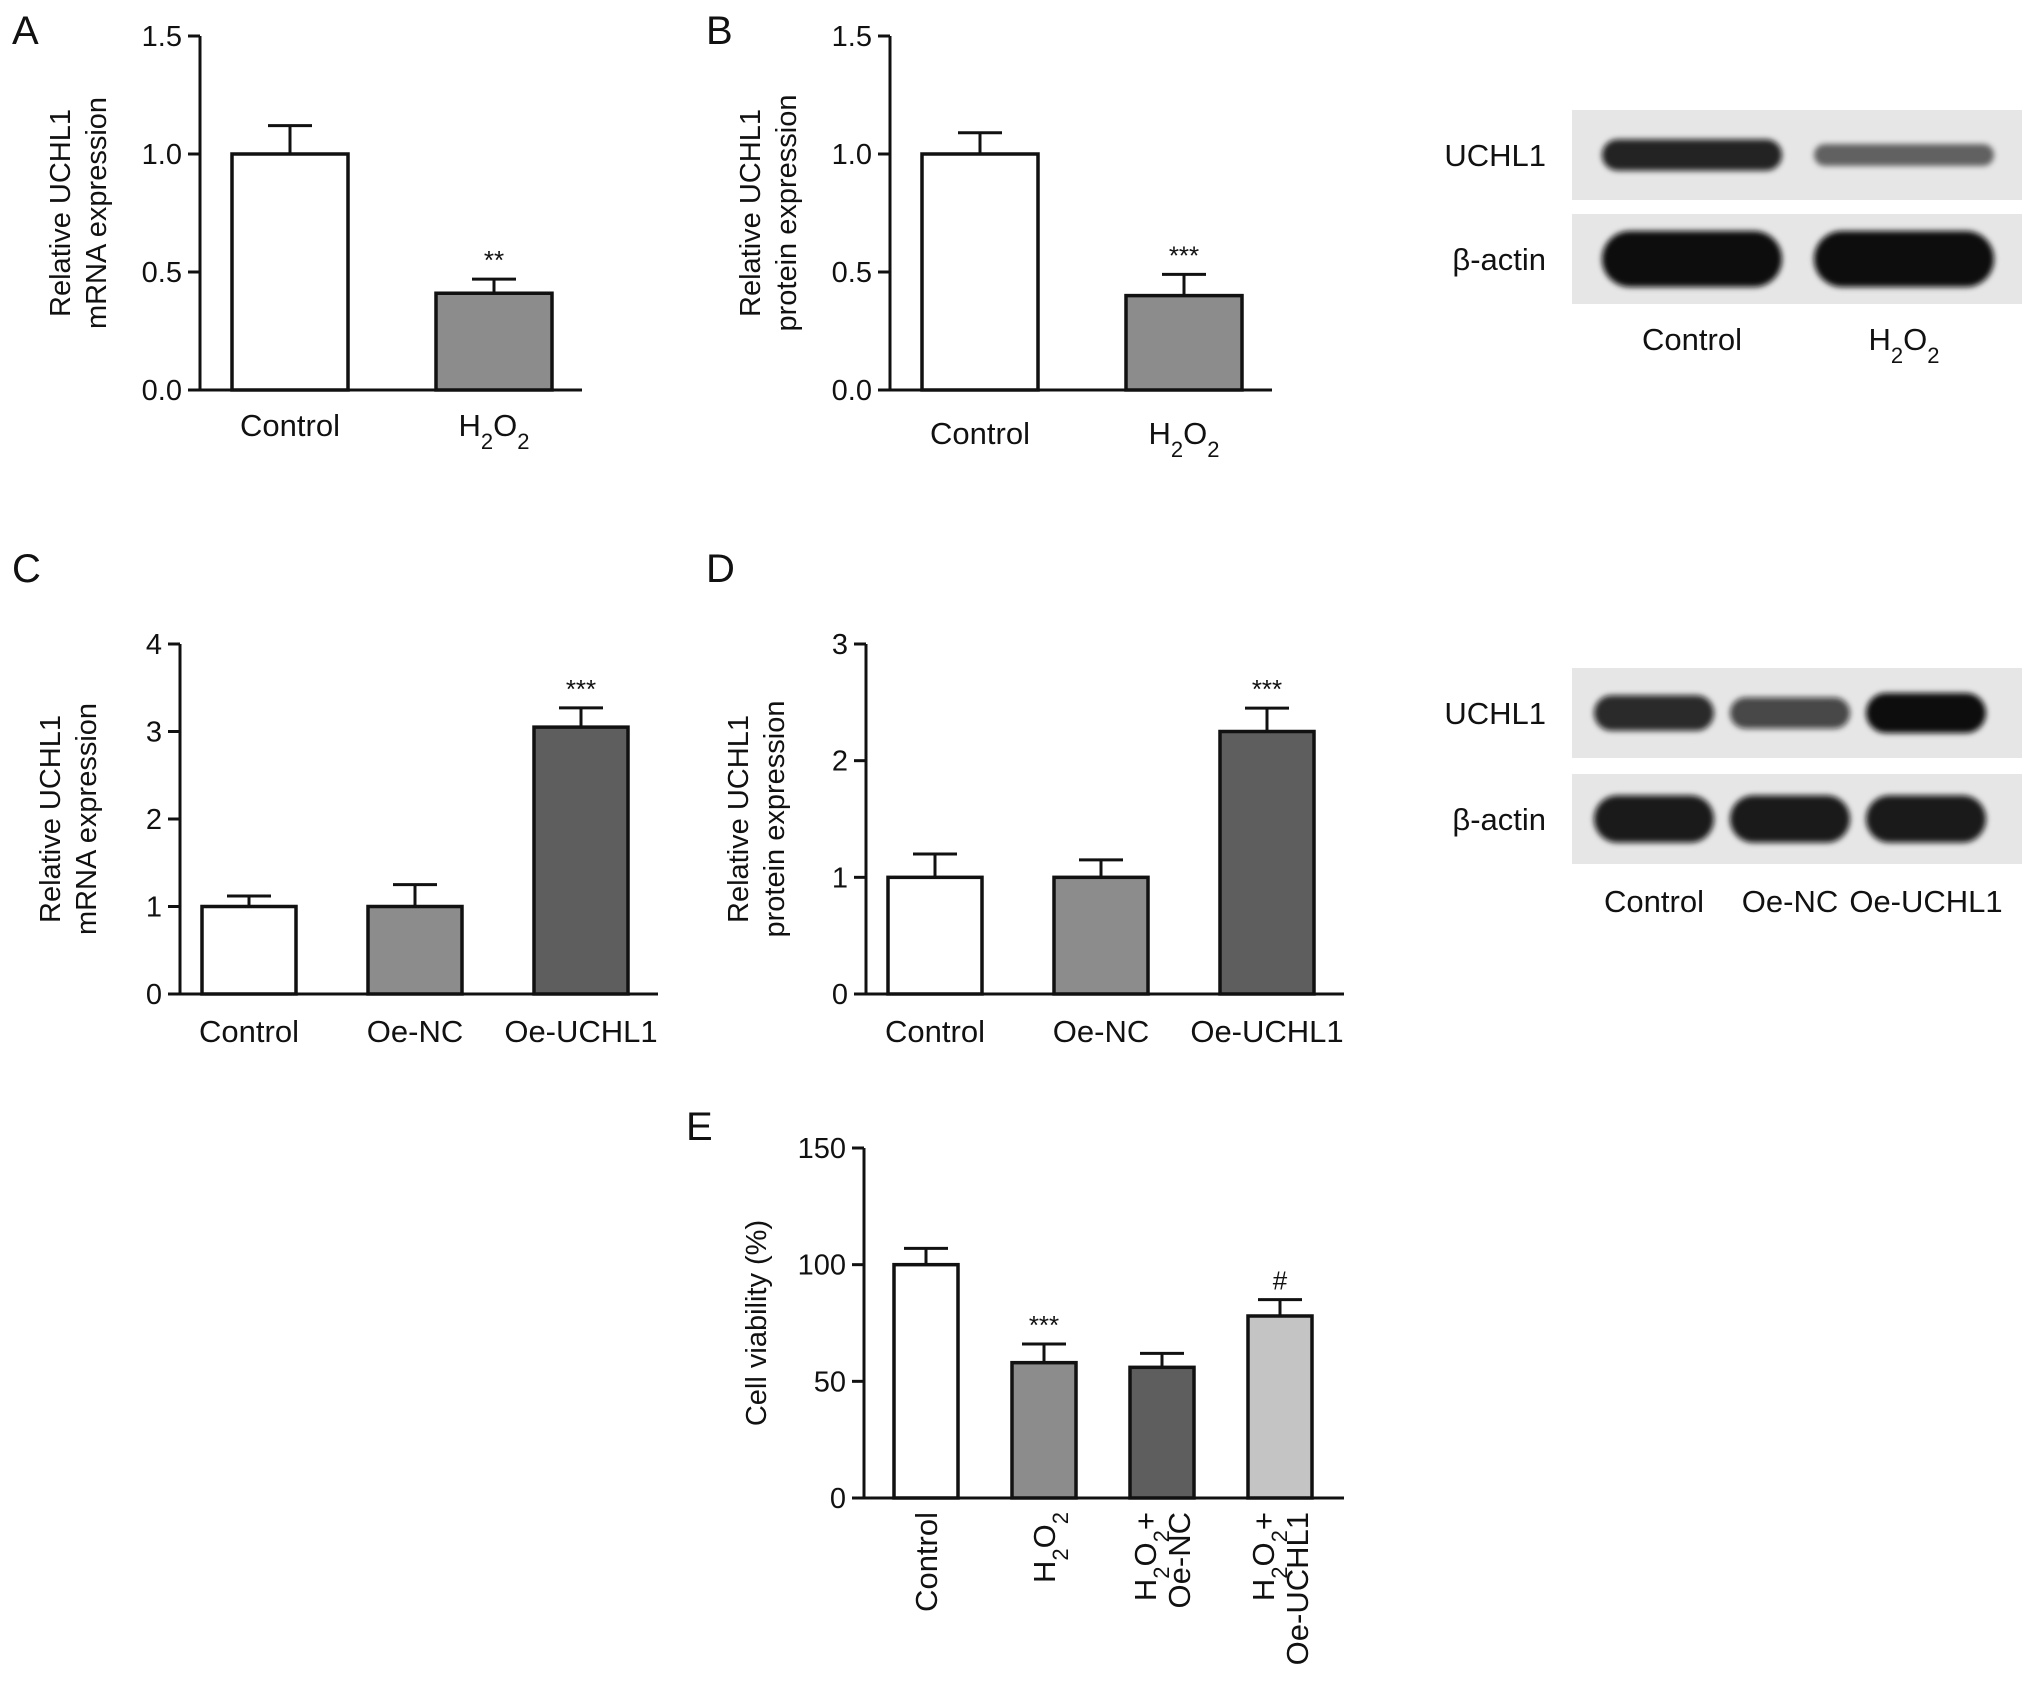 The width and height of the screenshot is (2032, 1686). Describe the element at coordinates (494, 260) in the screenshot. I see `significance-marker: **` at that location.